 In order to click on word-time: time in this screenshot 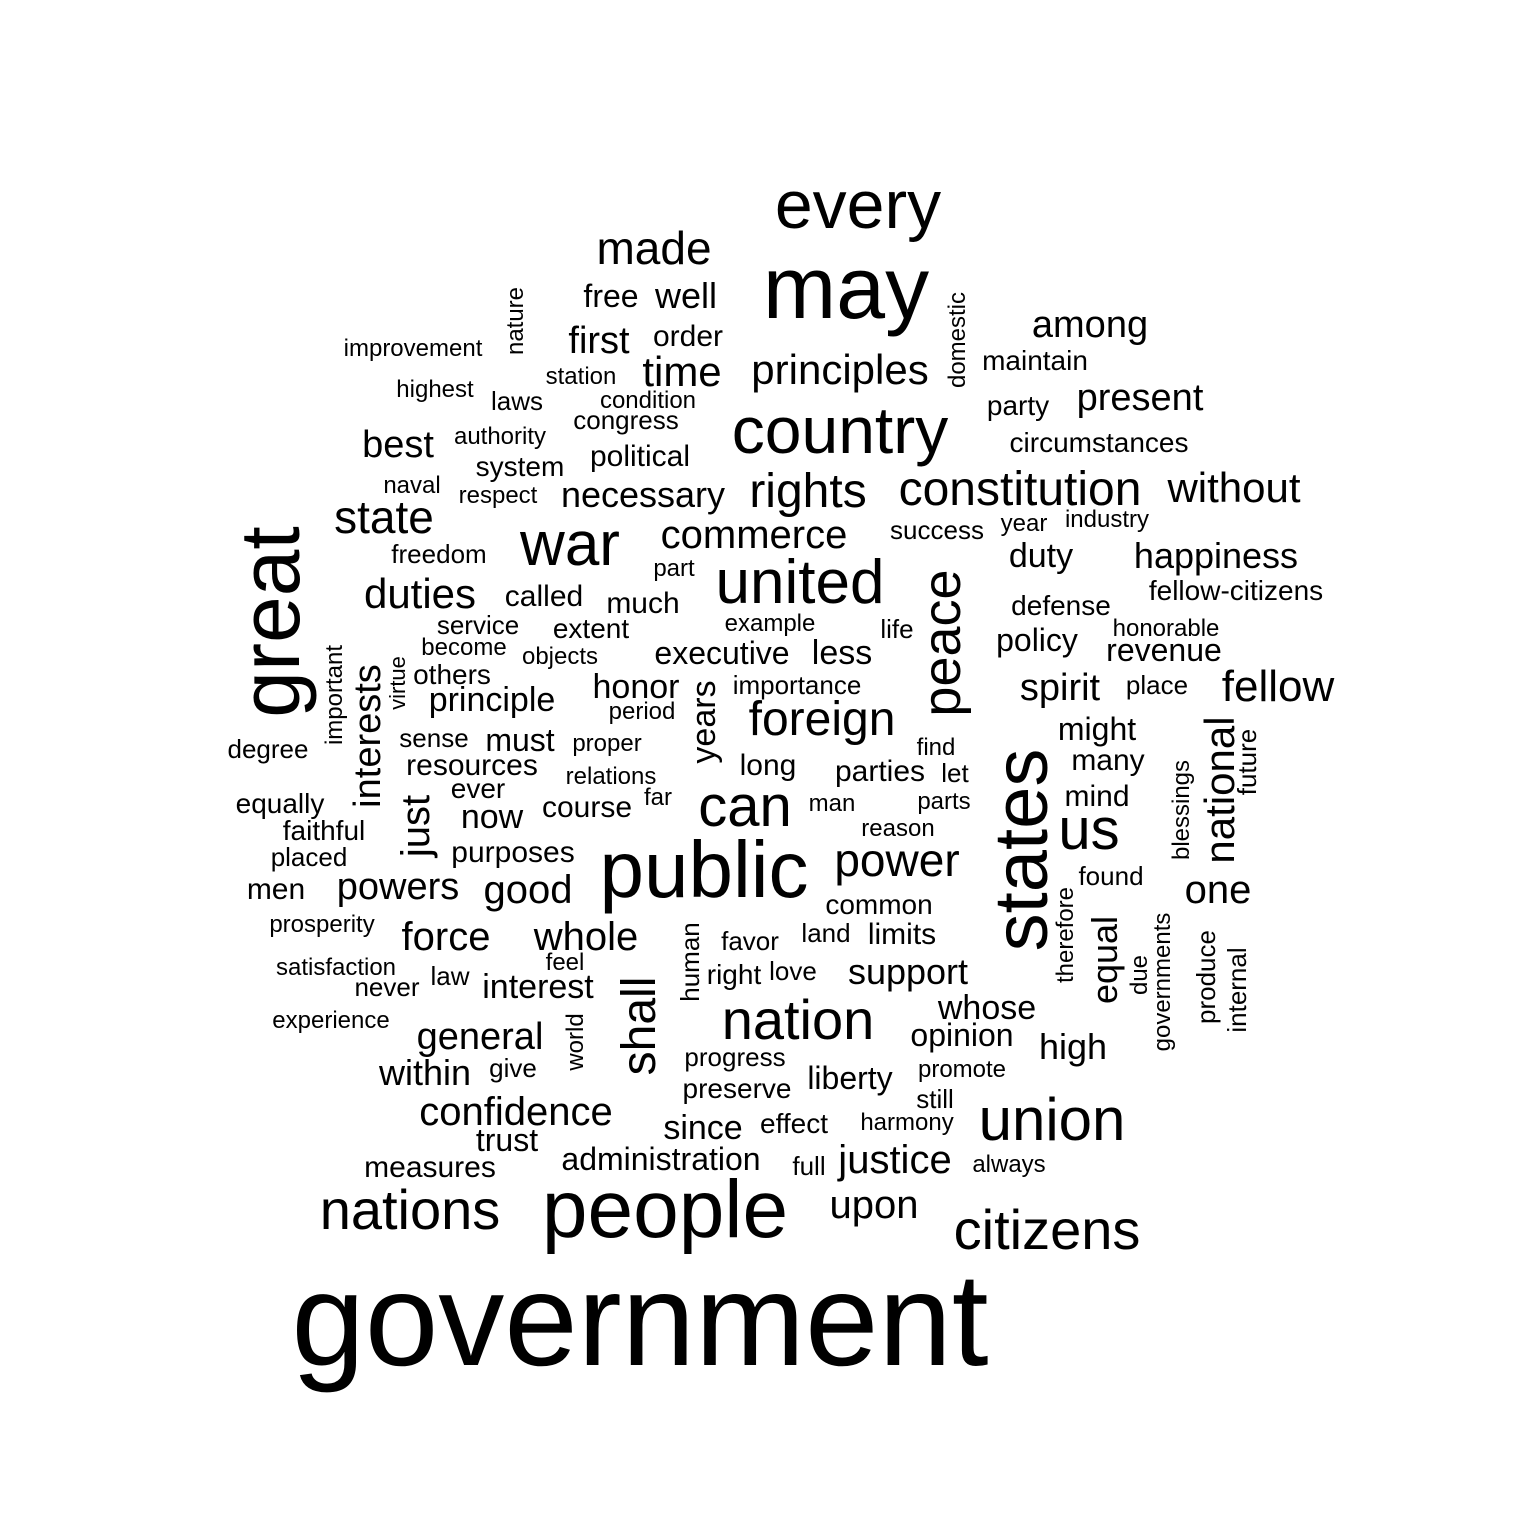, I will do `click(682, 371)`.